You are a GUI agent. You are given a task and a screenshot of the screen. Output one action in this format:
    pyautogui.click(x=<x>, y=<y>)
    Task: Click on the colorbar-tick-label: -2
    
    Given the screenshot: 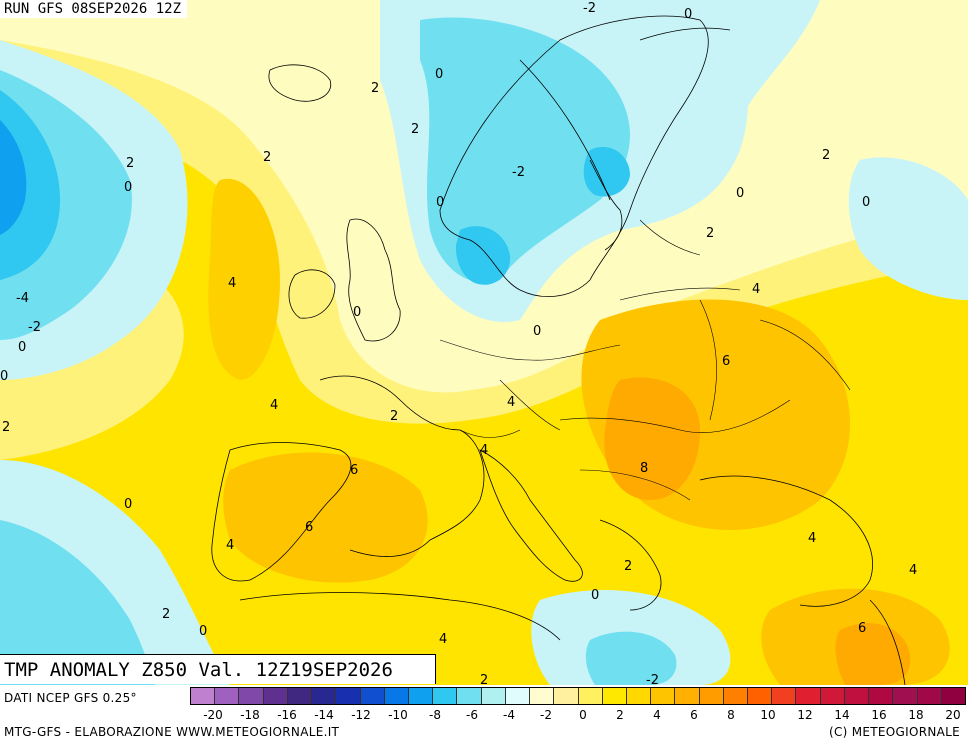 What is the action you would take?
    pyautogui.click(x=546, y=715)
    